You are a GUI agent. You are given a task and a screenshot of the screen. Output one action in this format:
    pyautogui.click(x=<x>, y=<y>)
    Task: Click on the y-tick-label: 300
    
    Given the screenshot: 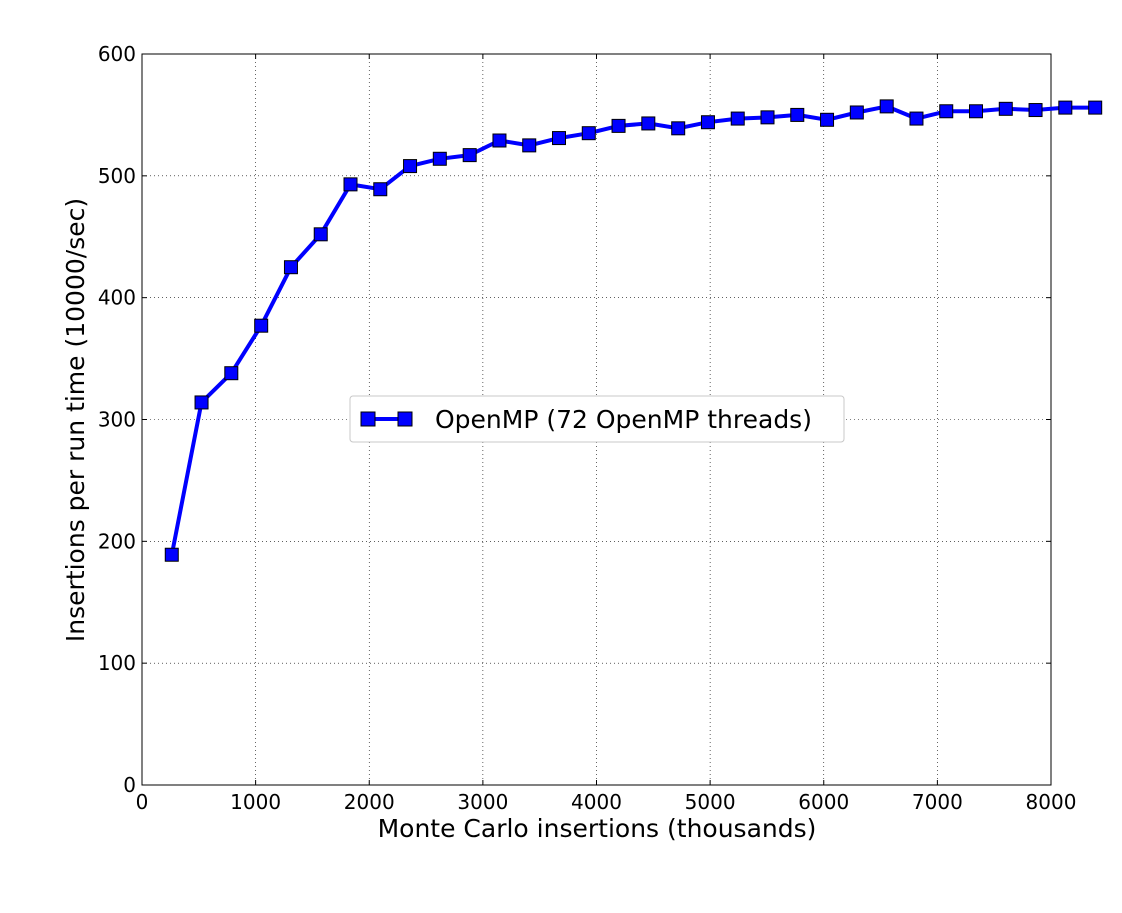 What is the action you would take?
    pyautogui.click(x=117, y=420)
    